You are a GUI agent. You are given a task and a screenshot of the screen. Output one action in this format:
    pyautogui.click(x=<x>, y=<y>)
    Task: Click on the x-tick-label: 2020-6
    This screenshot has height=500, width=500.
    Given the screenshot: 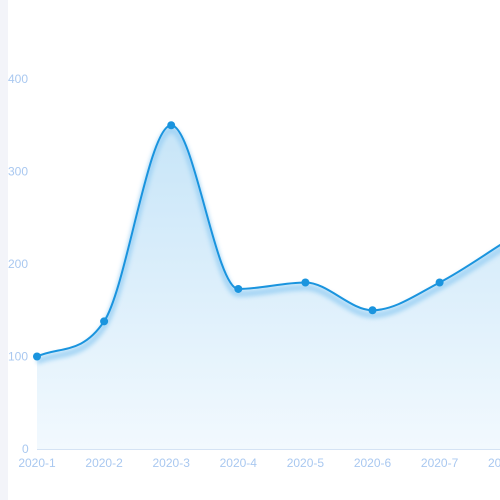 What is the action you would take?
    pyautogui.click(x=373, y=463)
    